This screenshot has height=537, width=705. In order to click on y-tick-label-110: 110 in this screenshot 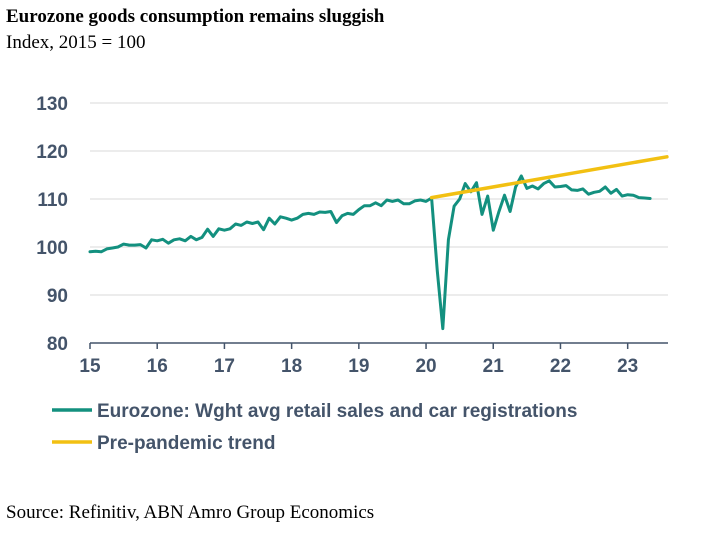, I will do `click(52, 200)`.